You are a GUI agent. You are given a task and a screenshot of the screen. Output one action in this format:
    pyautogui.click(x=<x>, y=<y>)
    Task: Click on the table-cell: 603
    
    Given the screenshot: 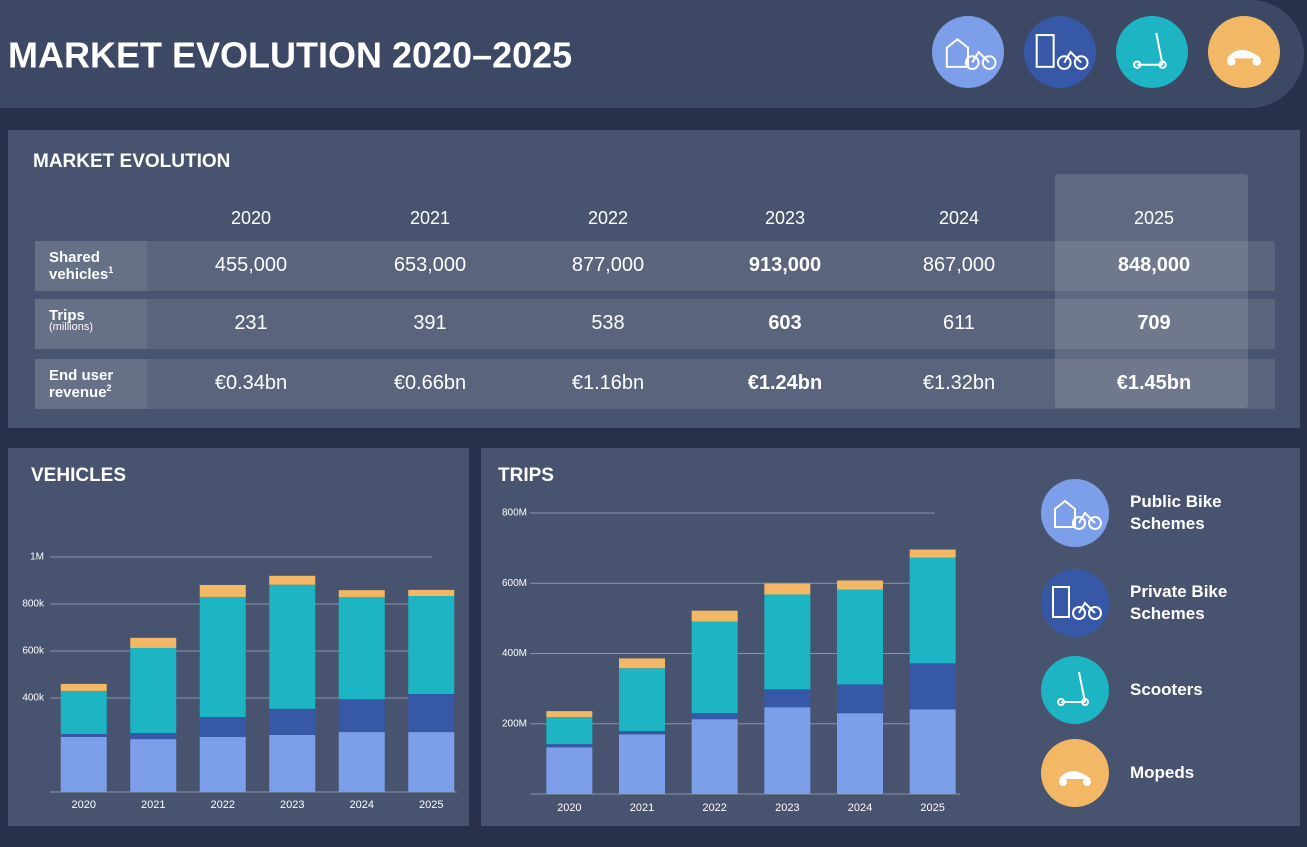 What is the action you would take?
    pyautogui.click(x=785, y=323)
    